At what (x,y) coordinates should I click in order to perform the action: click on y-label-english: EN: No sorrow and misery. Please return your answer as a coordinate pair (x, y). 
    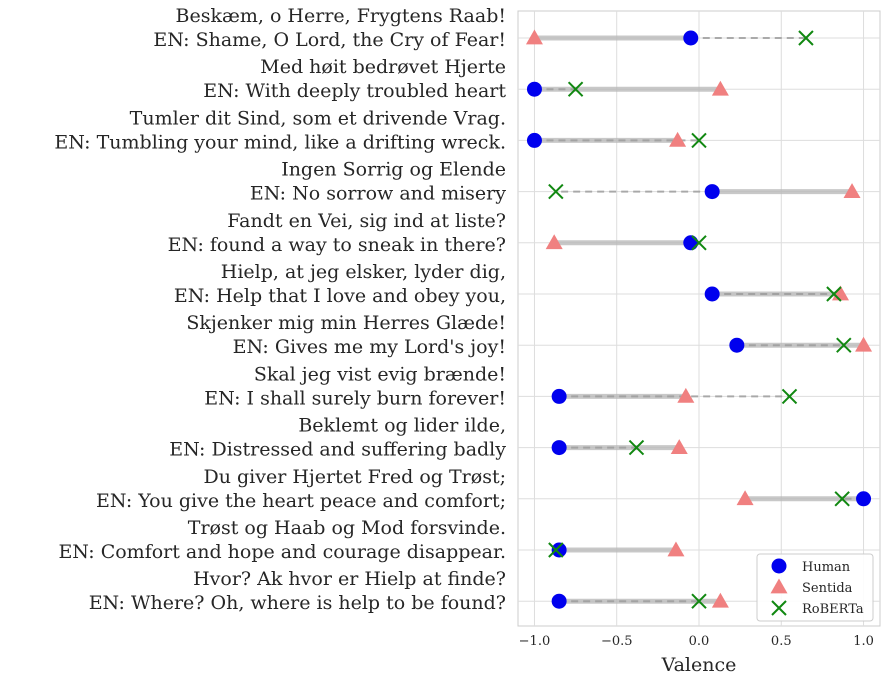
    Looking at the image, I should click on (378, 194).